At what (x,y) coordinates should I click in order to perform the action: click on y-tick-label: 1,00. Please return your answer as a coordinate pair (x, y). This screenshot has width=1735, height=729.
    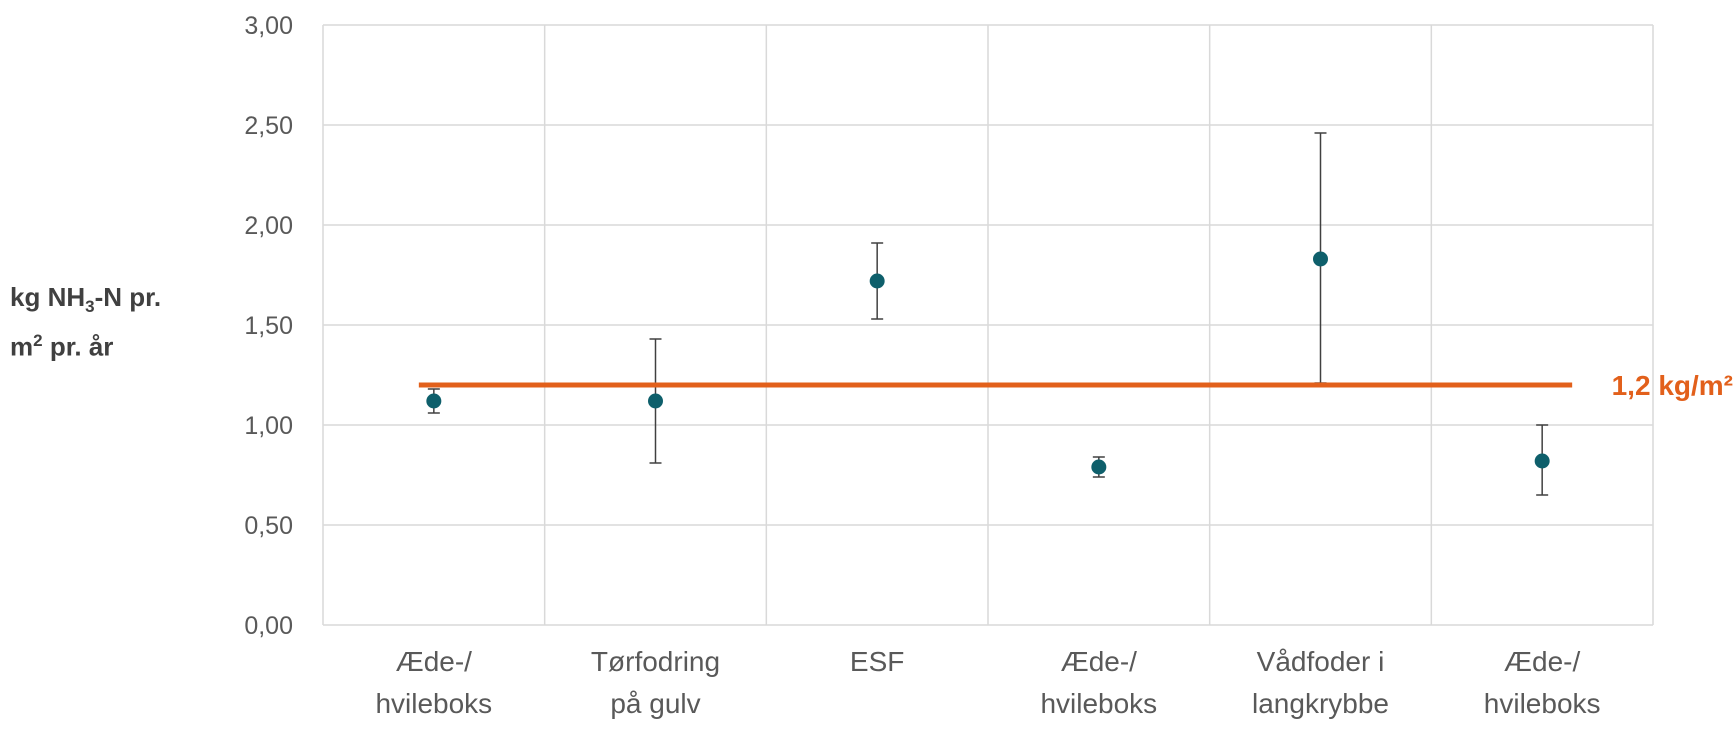
    Looking at the image, I should click on (268, 426).